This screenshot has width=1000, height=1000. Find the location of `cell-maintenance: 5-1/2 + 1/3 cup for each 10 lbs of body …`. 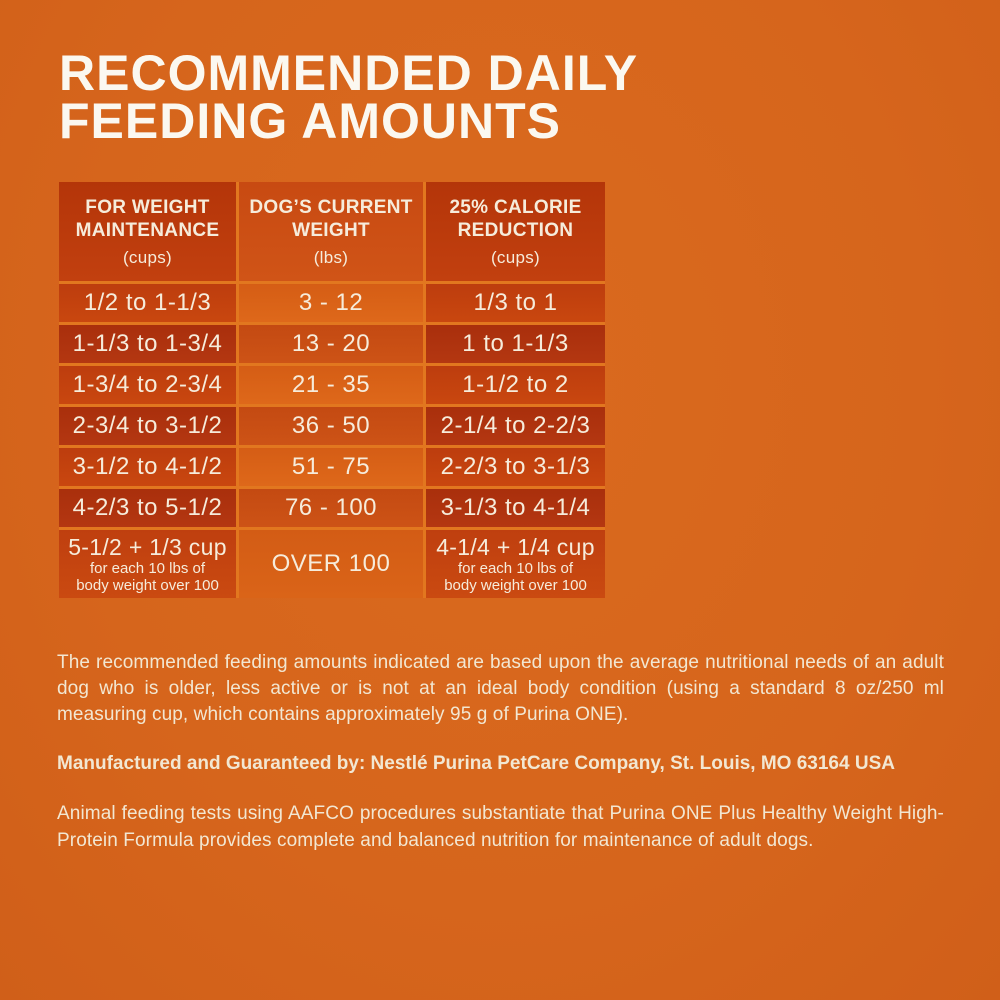

cell-maintenance: 5-1/2 + 1/3 cup for each 10 lbs of body … is located at coordinates (147, 564).